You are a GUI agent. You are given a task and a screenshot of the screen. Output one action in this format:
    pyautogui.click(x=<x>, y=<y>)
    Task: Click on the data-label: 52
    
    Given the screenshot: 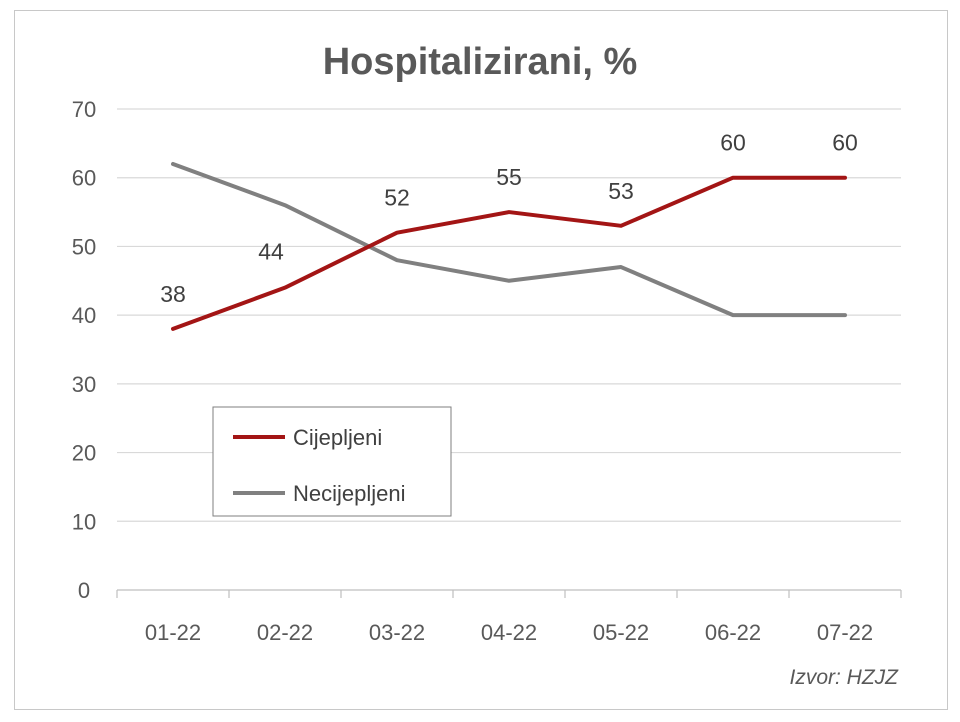 What is the action you would take?
    pyautogui.click(x=397, y=198)
    